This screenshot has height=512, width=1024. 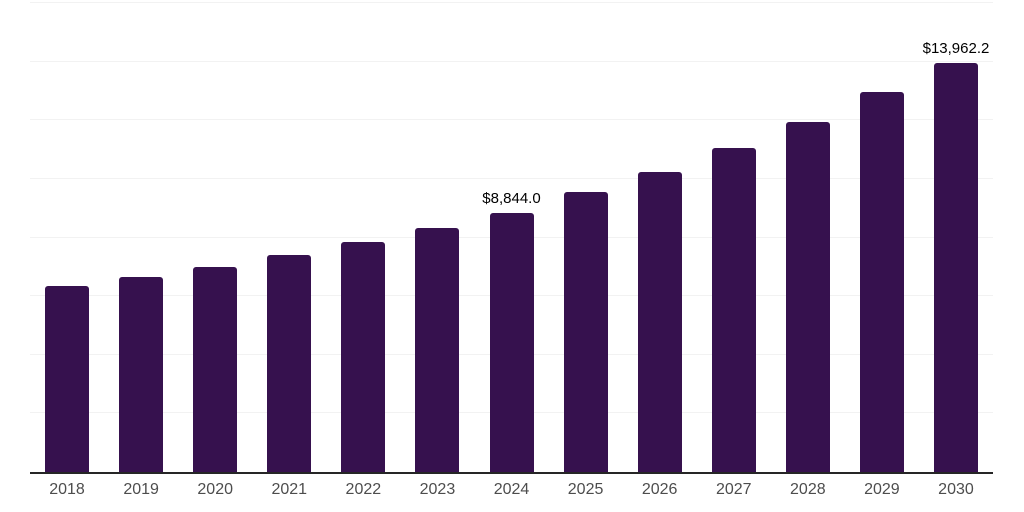 What do you see at coordinates (956, 48) in the screenshot?
I see `bar-value-label: $13,962.2` at bounding box center [956, 48].